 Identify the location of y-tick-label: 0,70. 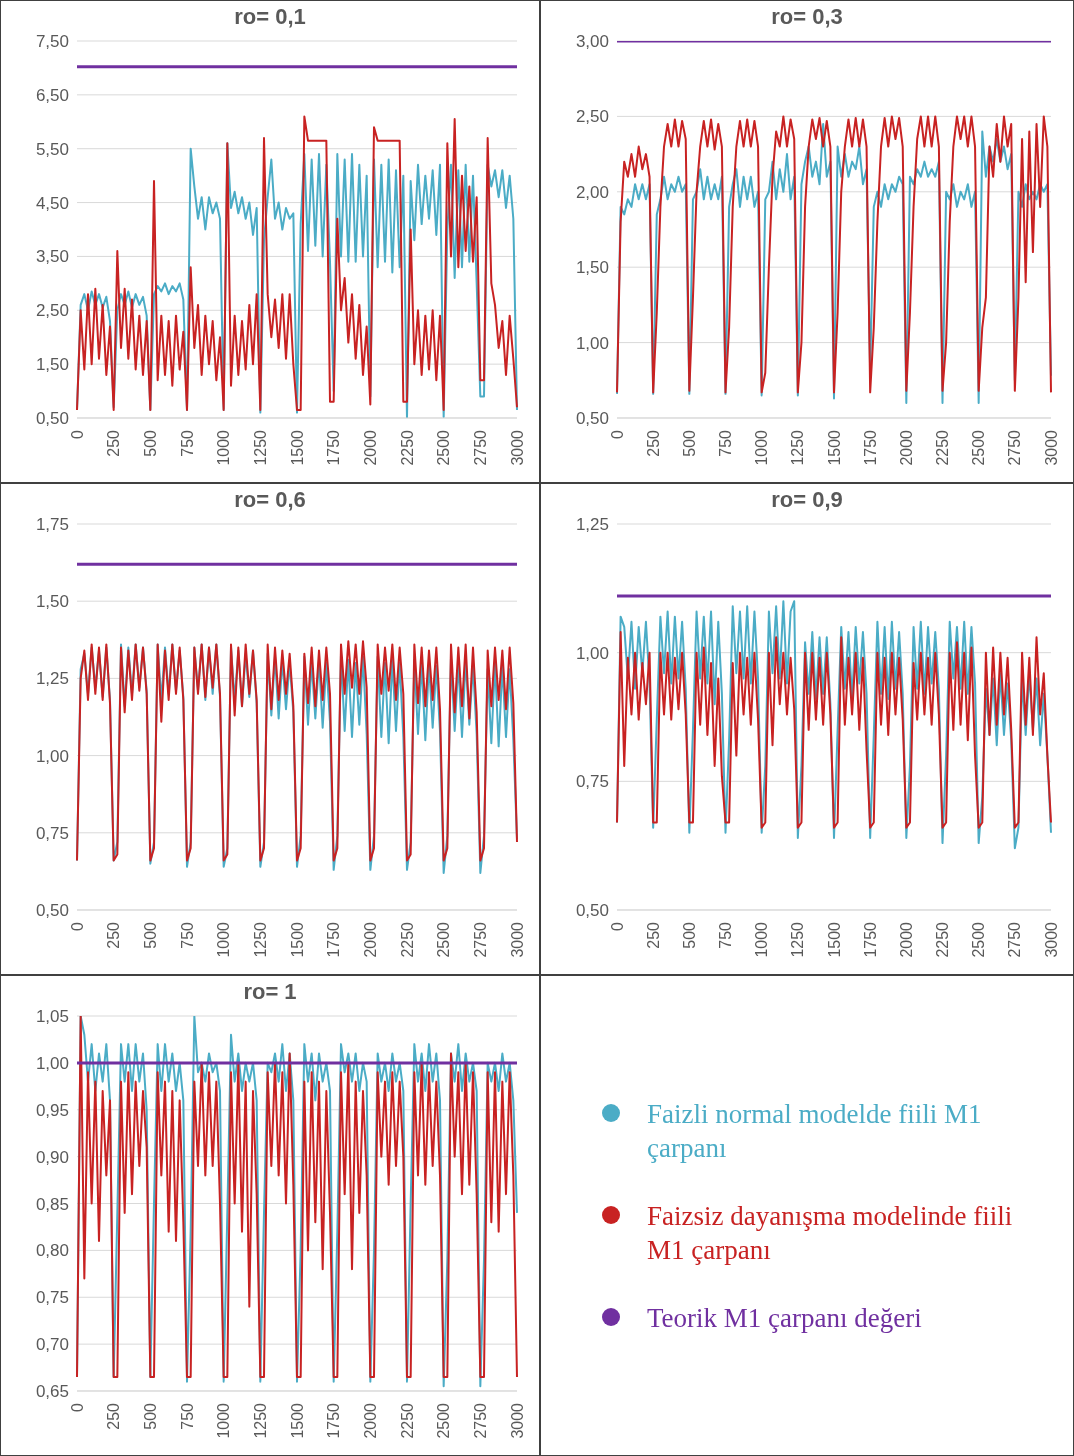
(52, 1345).